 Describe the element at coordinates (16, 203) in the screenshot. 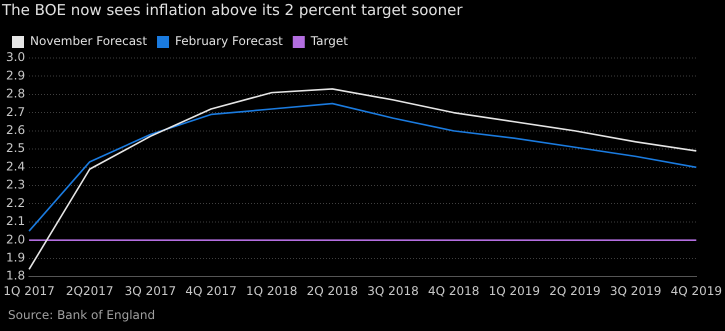

I see `y-tick-label: 2.2` at that location.